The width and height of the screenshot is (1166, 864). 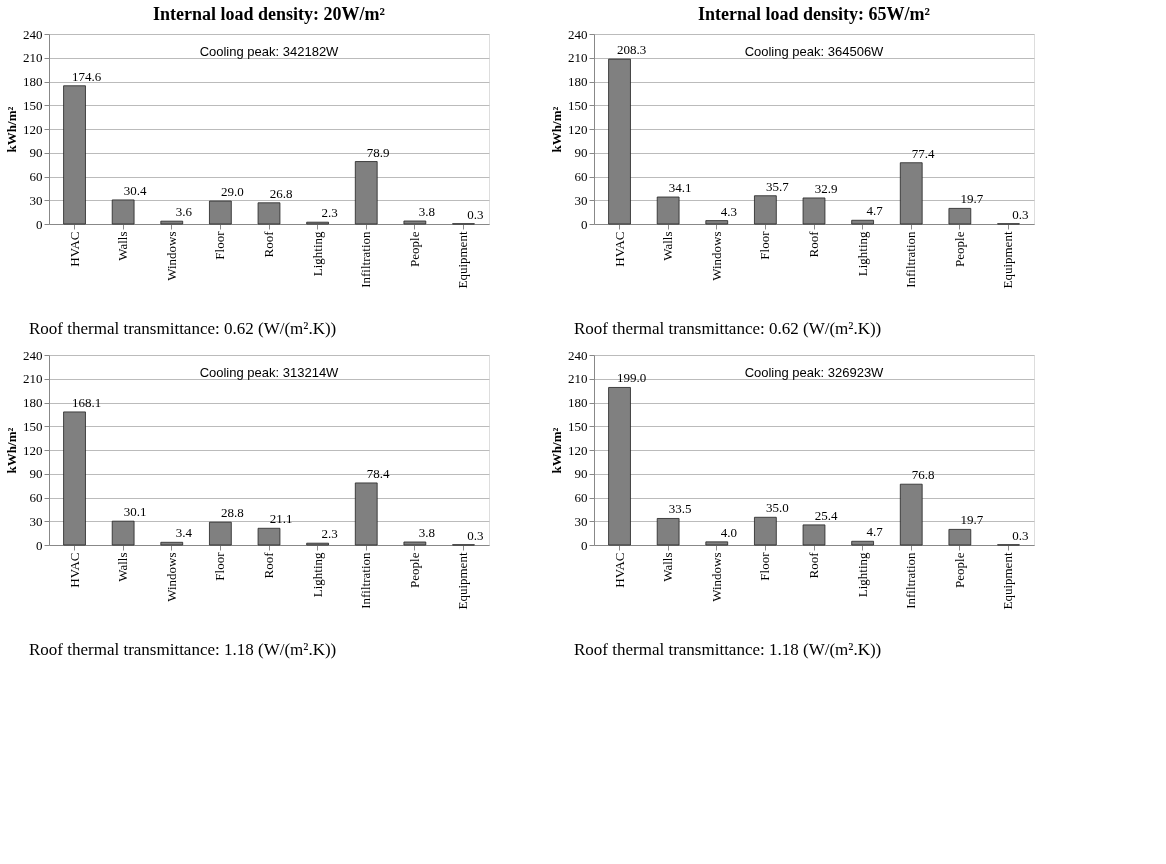 What do you see at coordinates (232, 192) in the screenshot?
I see `data-label: 29.0` at bounding box center [232, 192].